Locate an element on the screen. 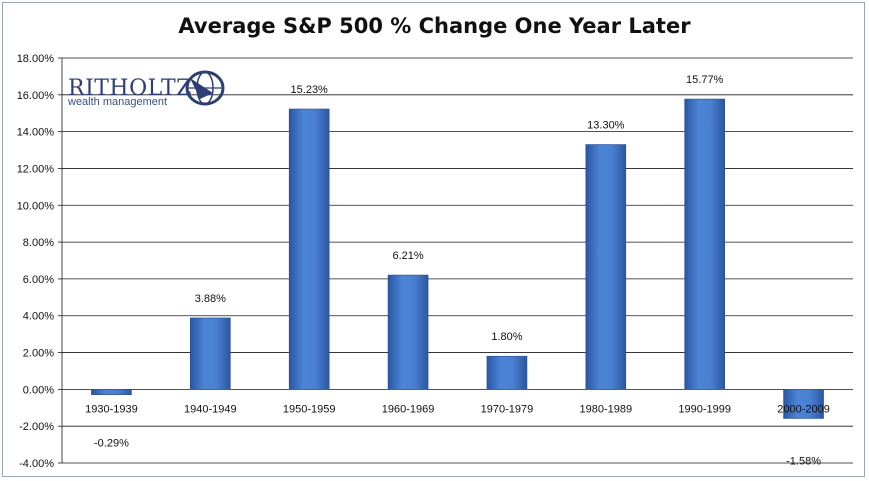 This screenshot has width=869, height=481. chart-title: Average S&P 500 % Change One Year Later is located at coordinates (434, 26).